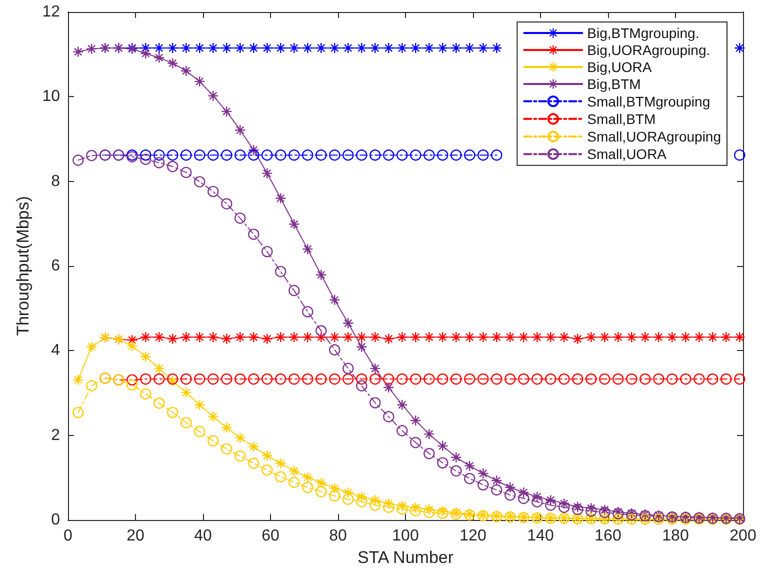 This screenshot has height=583, width=763. Describe the element at coordinates (405, 557) in the screenshot. I see `x-axis-title: STA Number` at that location.